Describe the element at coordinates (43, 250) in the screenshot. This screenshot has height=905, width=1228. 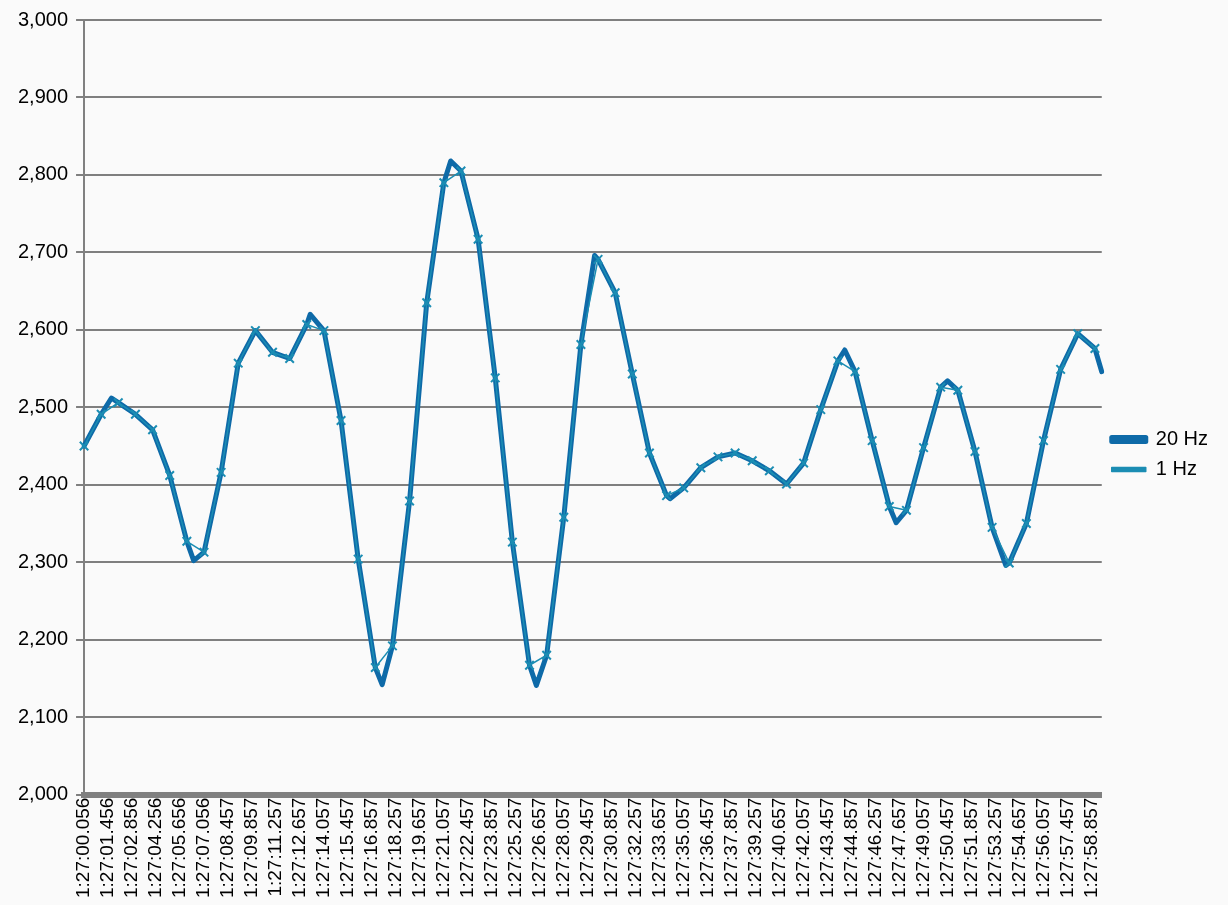
I see `y-tick-label: 2,700` at that location.